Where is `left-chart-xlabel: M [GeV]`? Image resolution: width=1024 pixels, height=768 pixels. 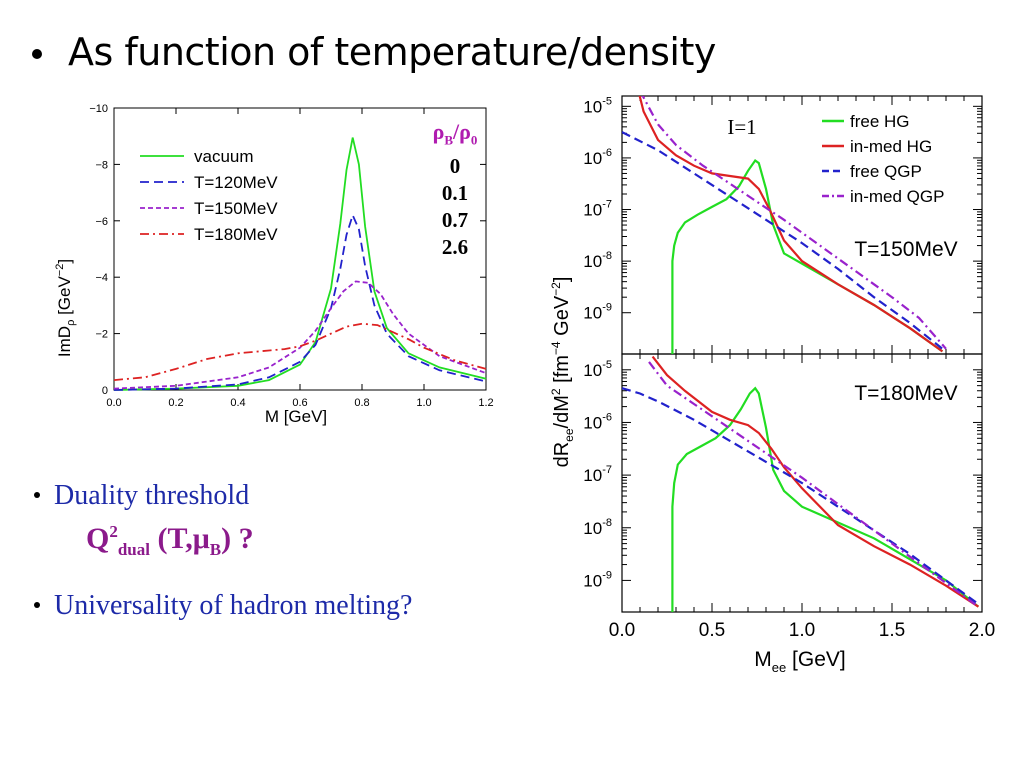
left-chart-xlabel: M [GeV] is located at coordinates (296, 416).